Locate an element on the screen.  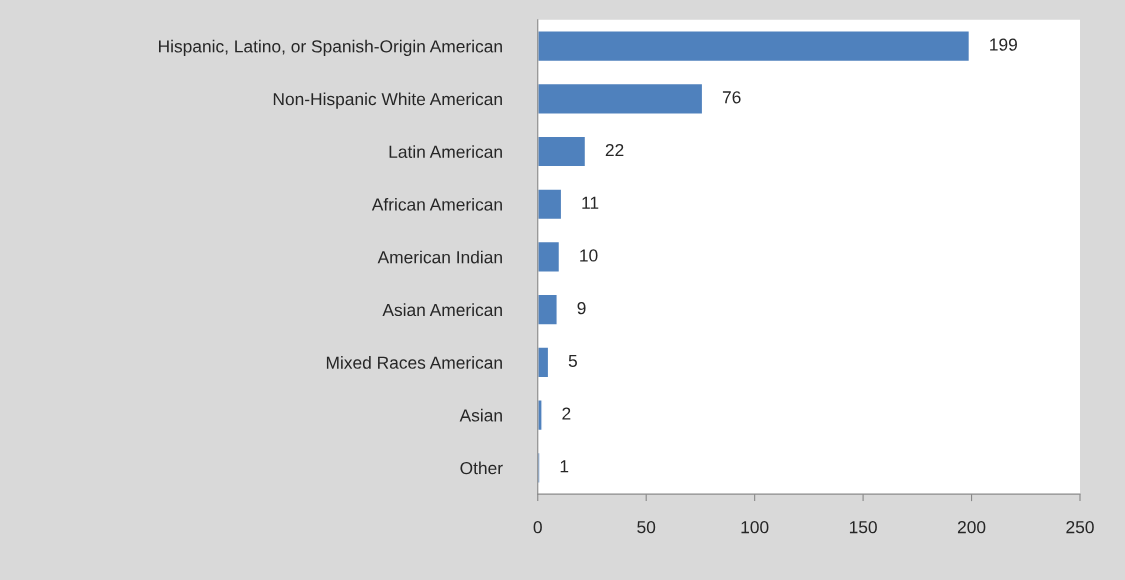
data-label: 76 is located at coordinates (731, 97).